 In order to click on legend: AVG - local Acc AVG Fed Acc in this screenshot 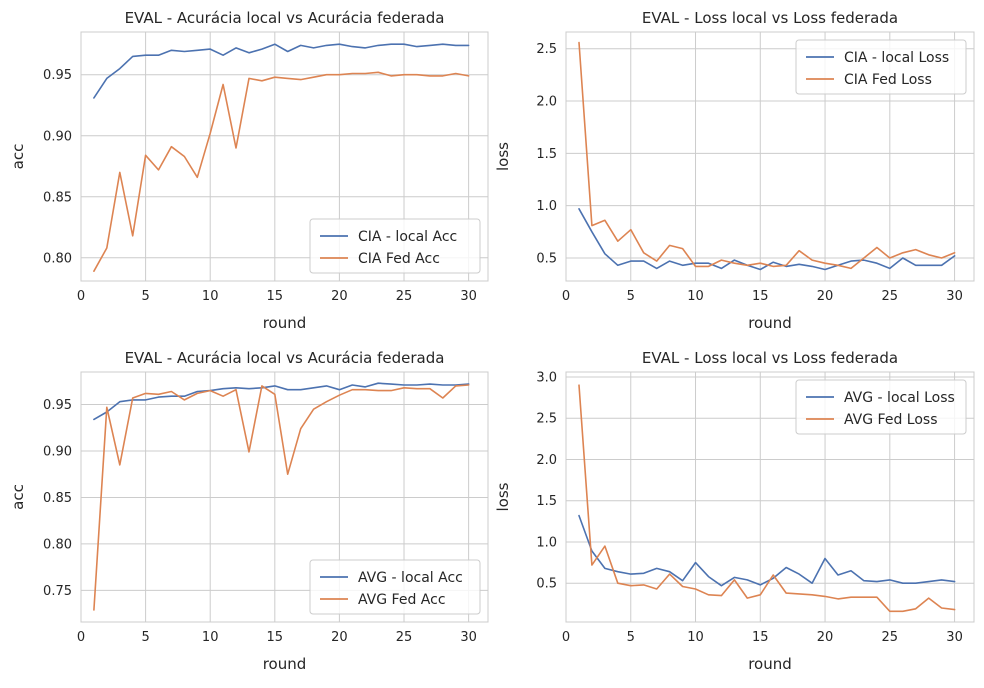, I will do `click(395, 587)`.